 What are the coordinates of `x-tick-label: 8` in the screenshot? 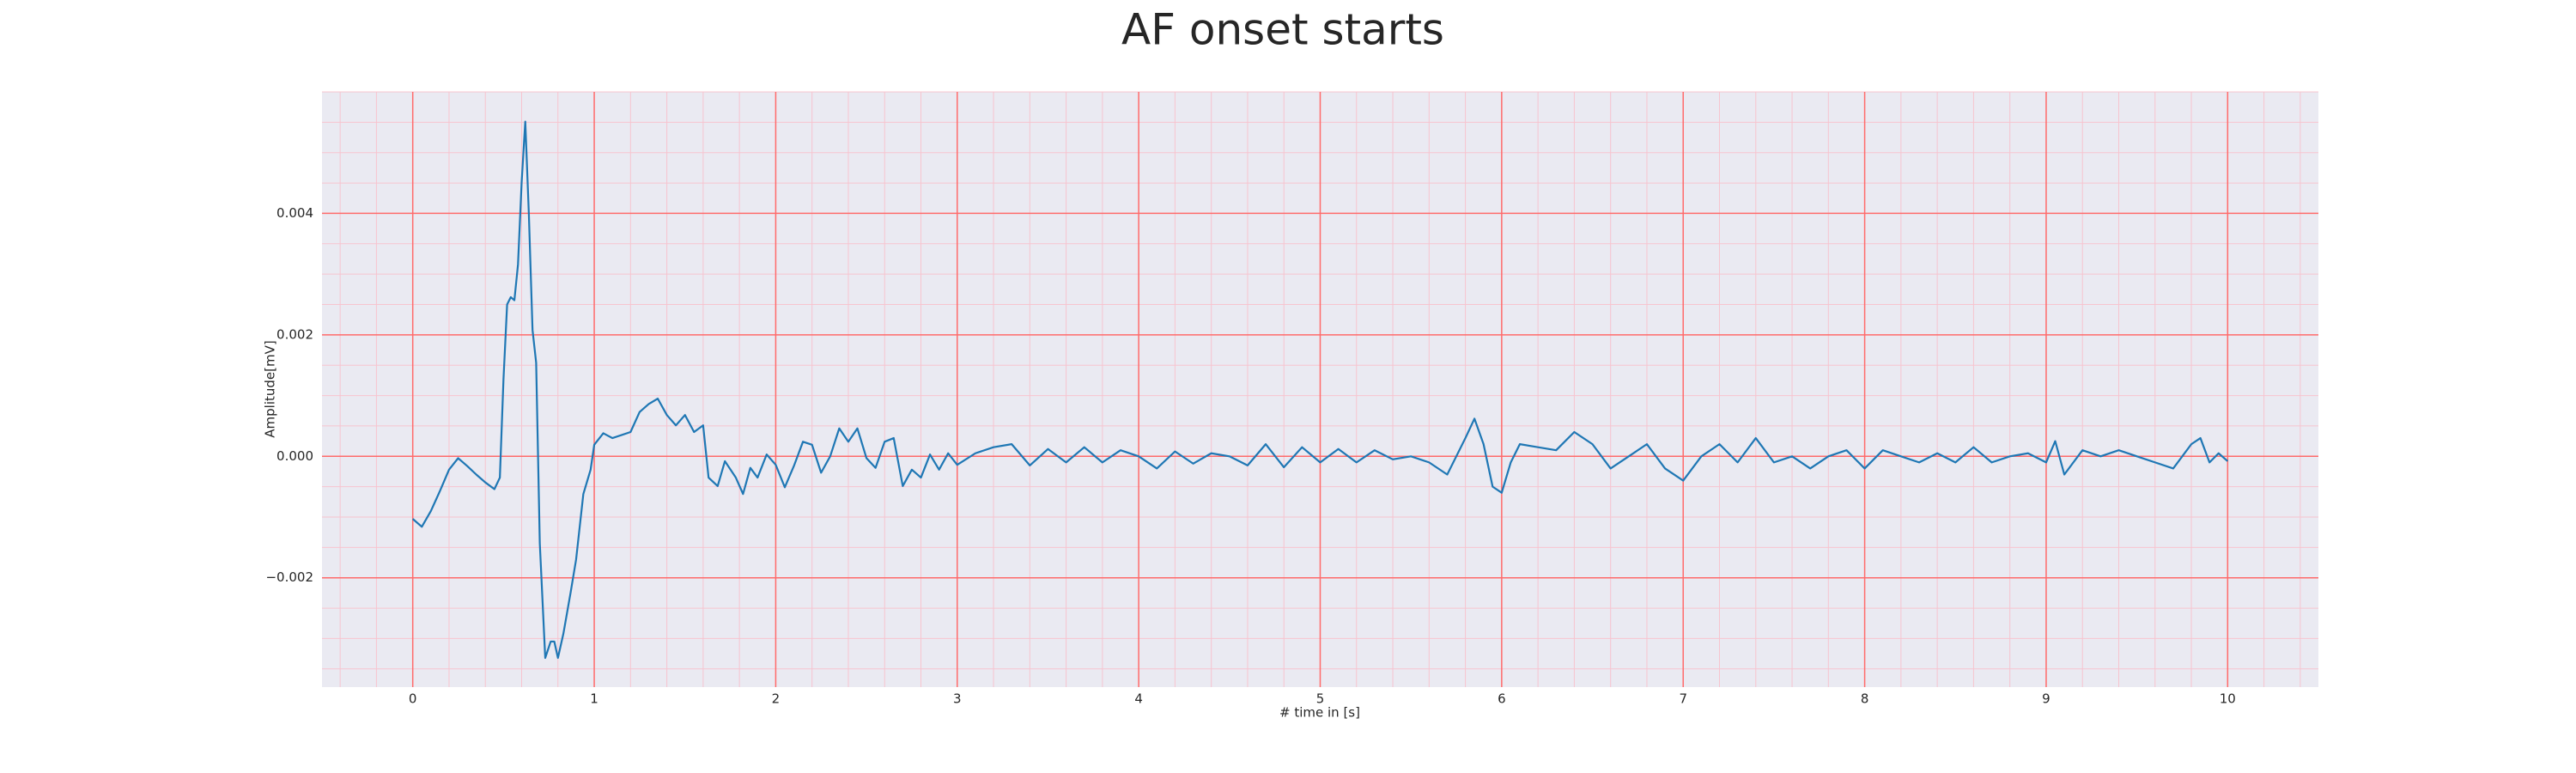 It's located at (1865, 699).